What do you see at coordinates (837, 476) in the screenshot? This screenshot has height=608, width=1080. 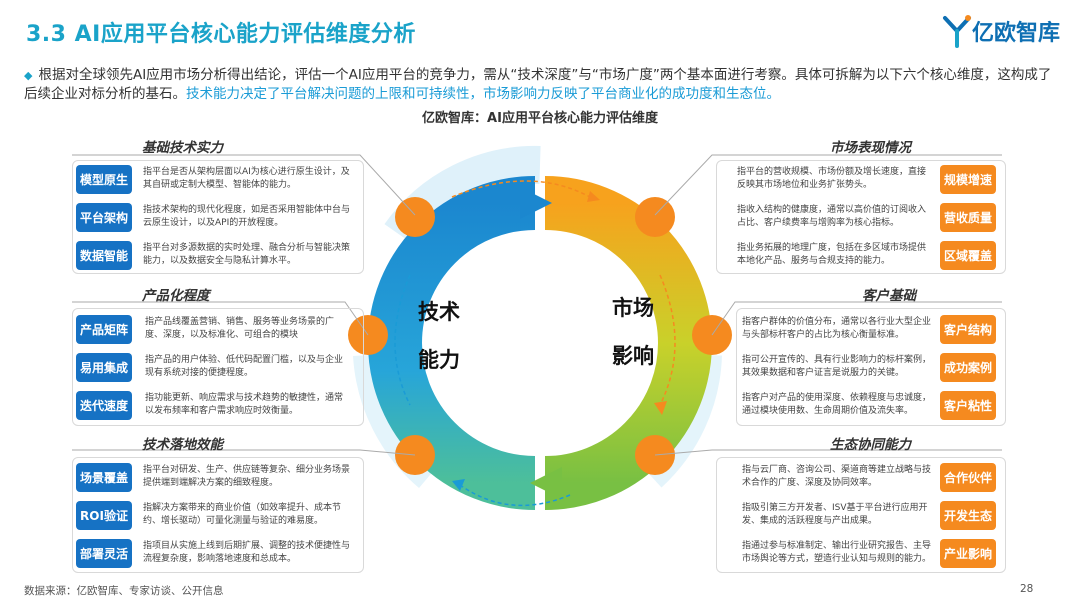 I see `desc-partners: 指与云厂商、咨询公司、渠道商等建立战略与技术合作的广度、深度及协同效率。` at bounding box center [837, 476].